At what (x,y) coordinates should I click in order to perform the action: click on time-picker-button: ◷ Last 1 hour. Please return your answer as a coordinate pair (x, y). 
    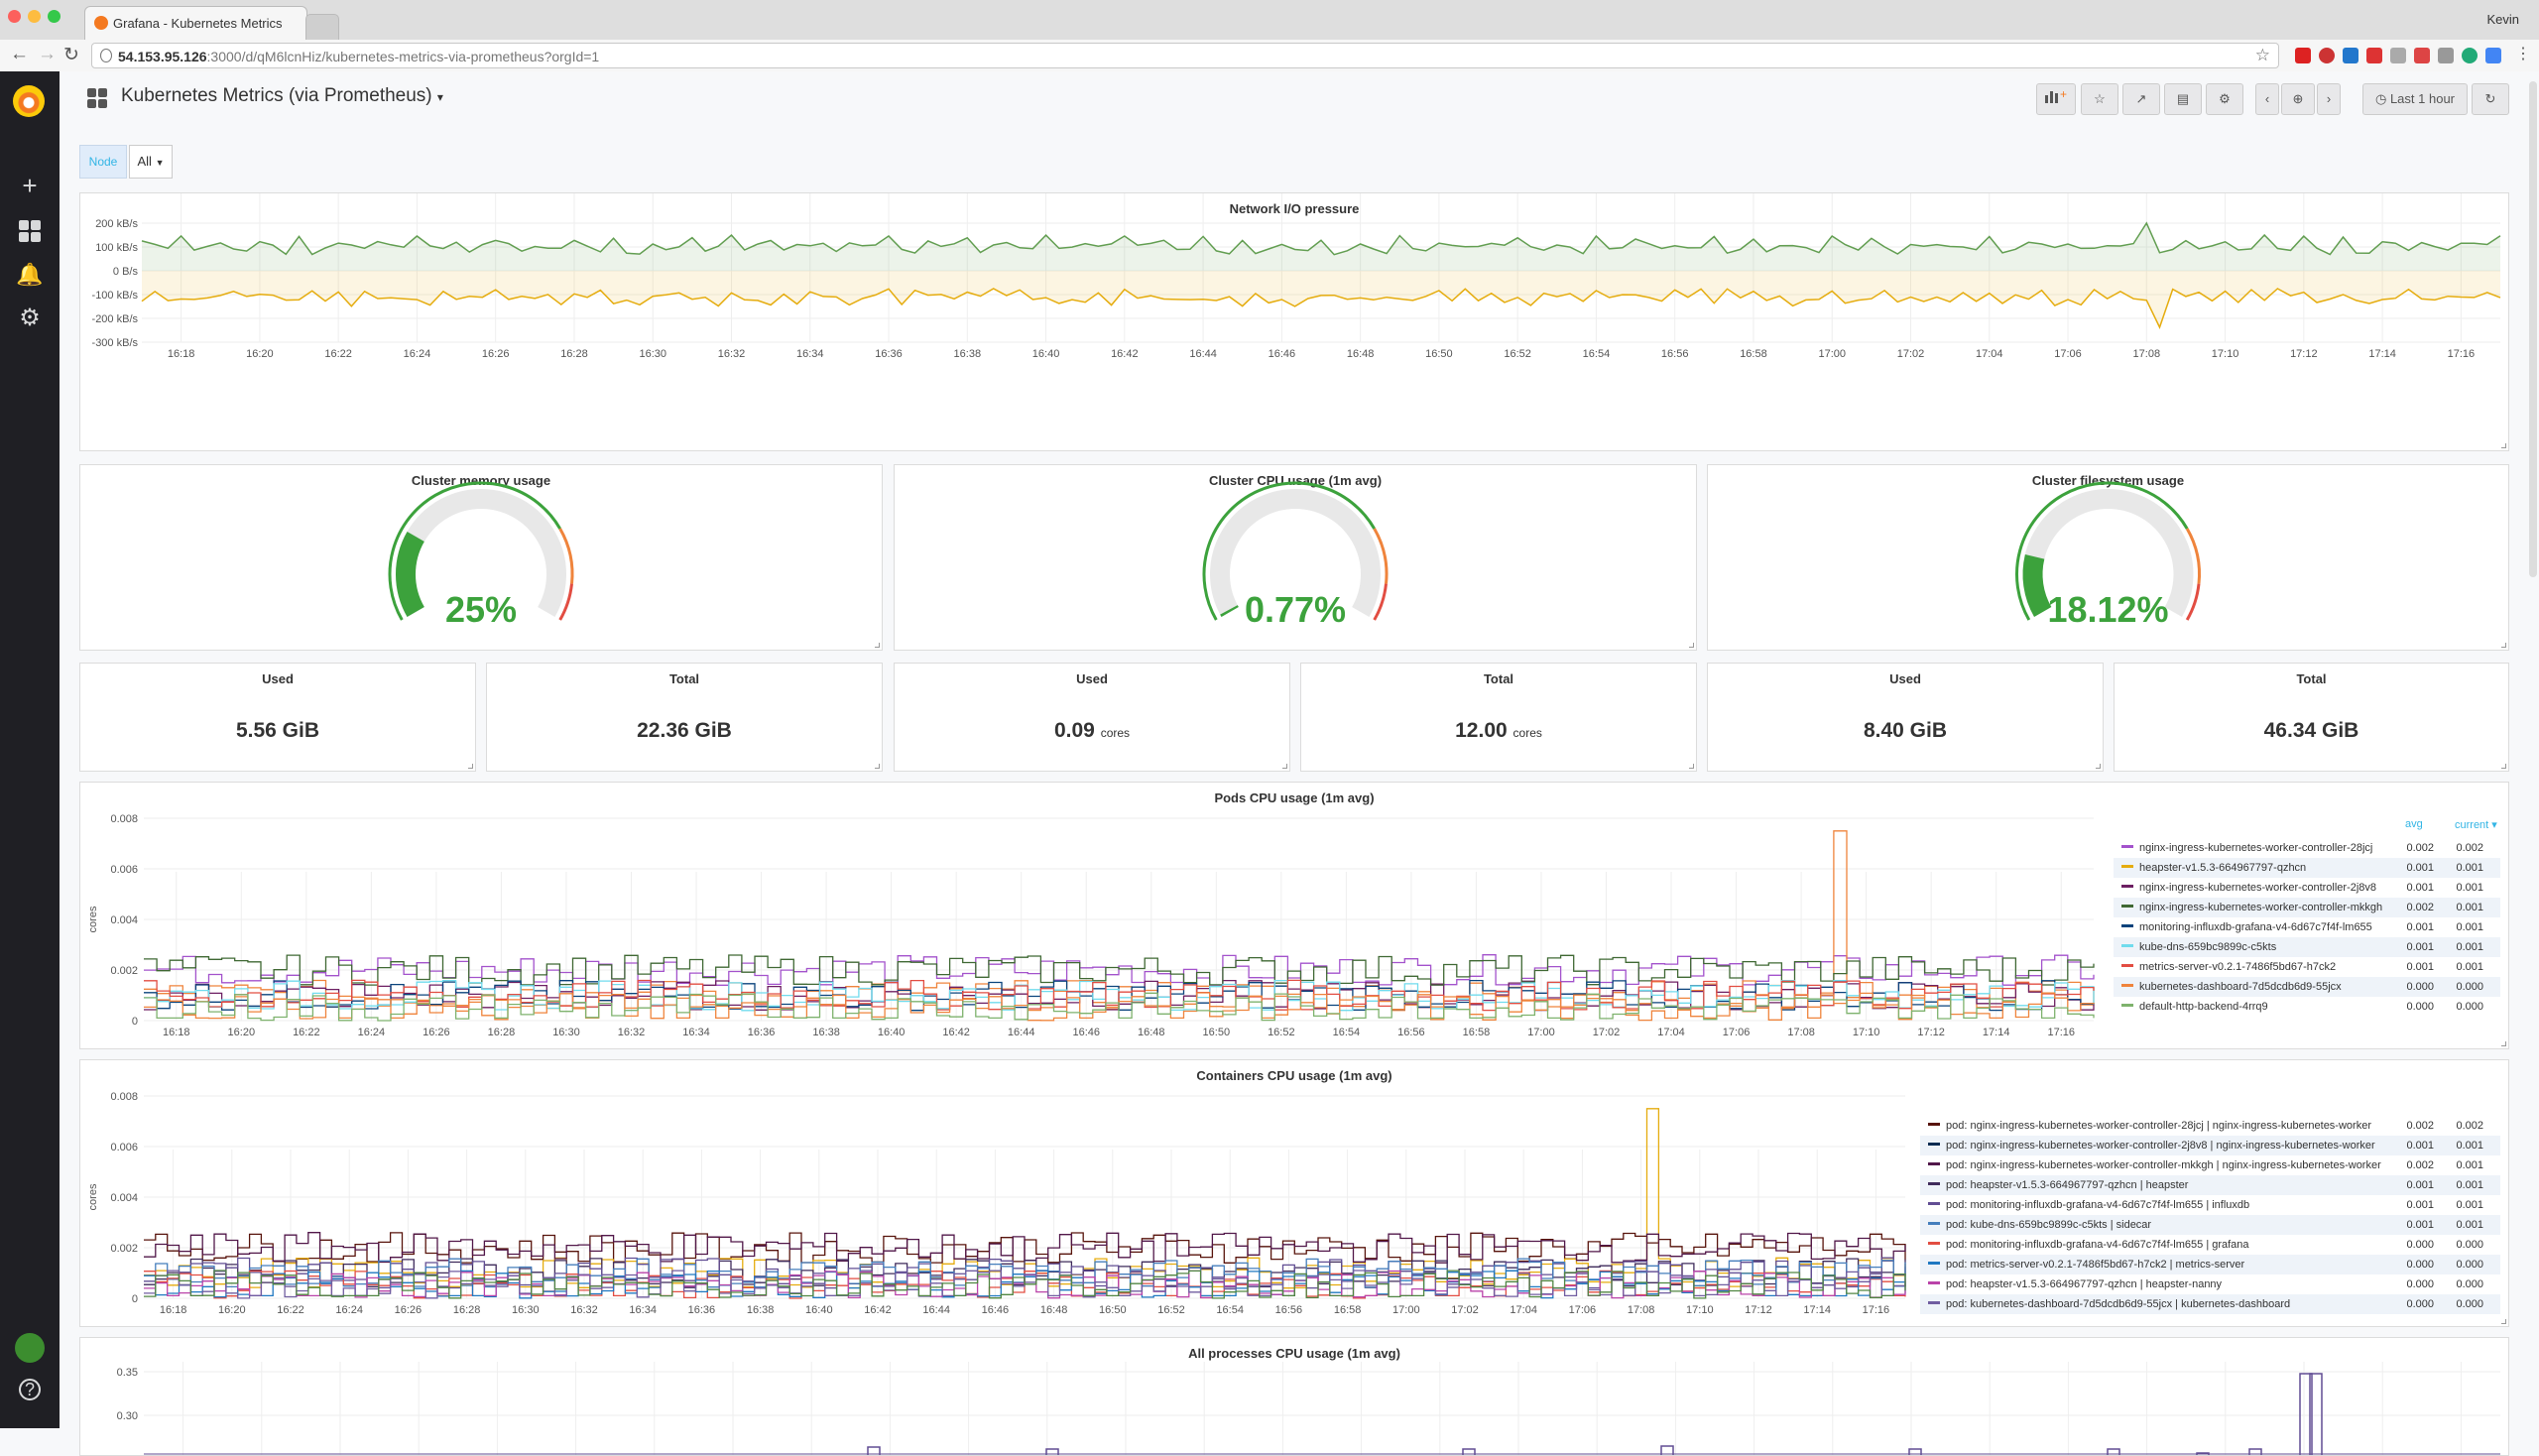
    Looking at the image, I should click on (2415, 99).